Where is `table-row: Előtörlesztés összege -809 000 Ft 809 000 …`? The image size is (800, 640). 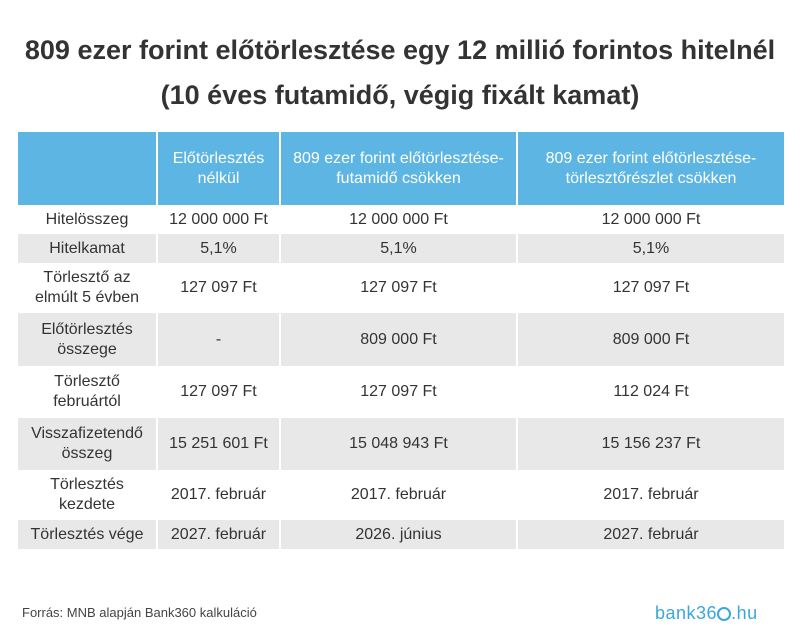
table-row: Előtörlesztés összege -809 000 Ft 809 000 … is located at coordinates (401, 339).